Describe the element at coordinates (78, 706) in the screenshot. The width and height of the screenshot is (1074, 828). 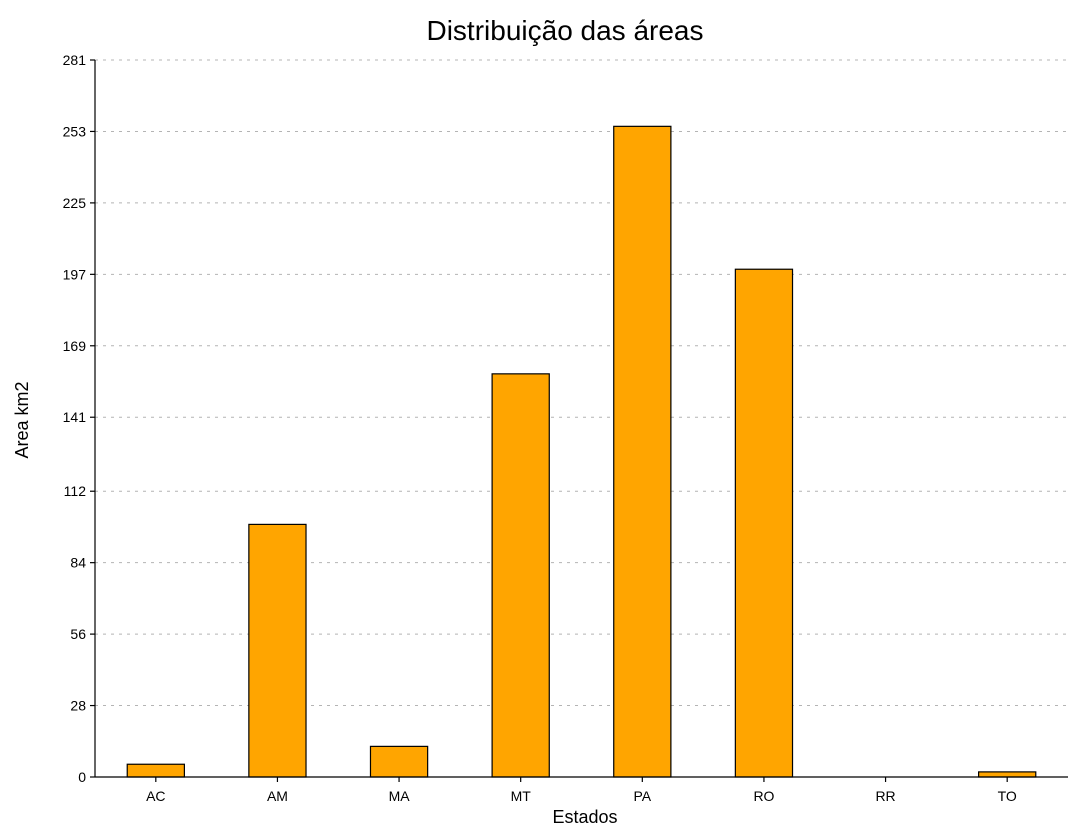
I see `y-tick-label: 28` at that location.